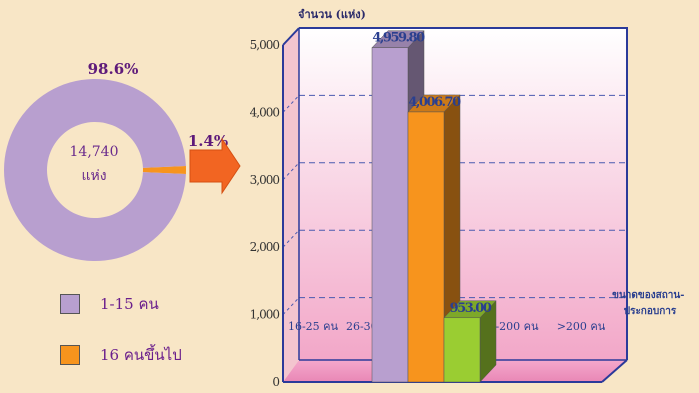 This screenshot has width=699, height=393. What do you see at coordinates (70, 304) in the screenshot?
I see `legend-swatch-purple` at bounding box center [70, 304].